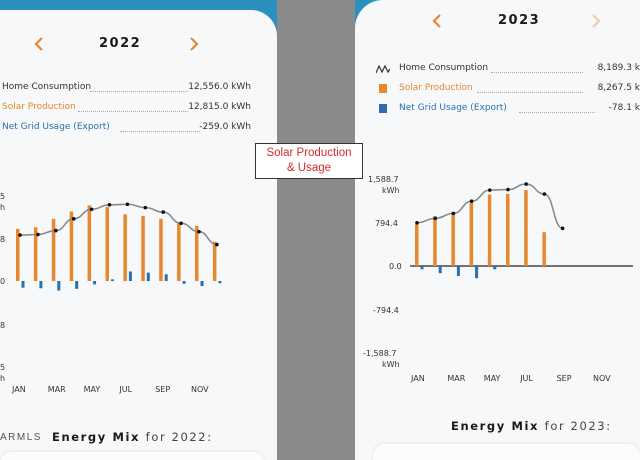 The width and height of the screenshot is (640, 460). What do you see at coordinates (309, 153) in the screenshot?
I see `overlay-title-line: Solar Production` at bounding box center [309, 153].